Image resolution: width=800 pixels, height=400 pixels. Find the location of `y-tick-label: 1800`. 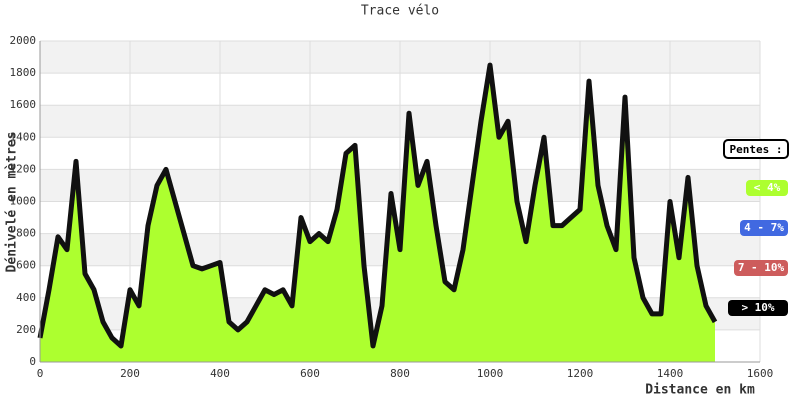

y-tick-label: 1800 is located at coordinates (23, 72).